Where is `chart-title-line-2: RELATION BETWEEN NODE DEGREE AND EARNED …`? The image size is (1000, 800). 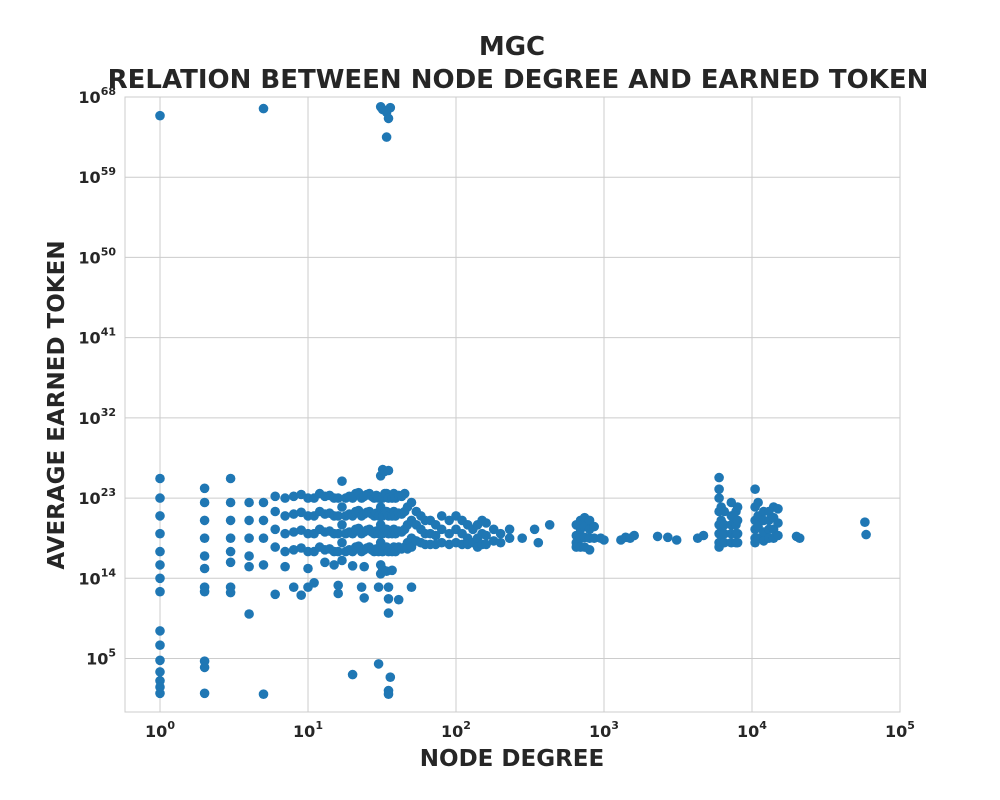
chart-title-line-2: RELATION BETWEEN NODE DEGREE AND EARNED … is located at coordinates (518, 80).